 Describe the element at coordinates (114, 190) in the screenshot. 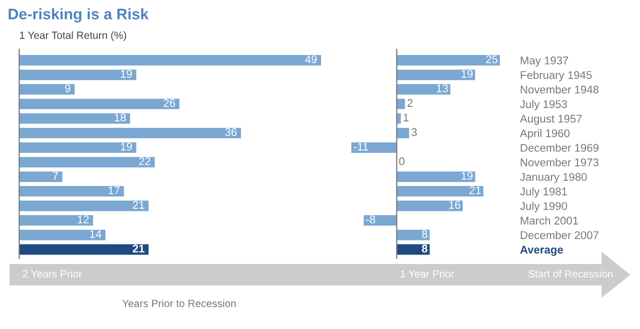

I see `data-label: 17` at that location.